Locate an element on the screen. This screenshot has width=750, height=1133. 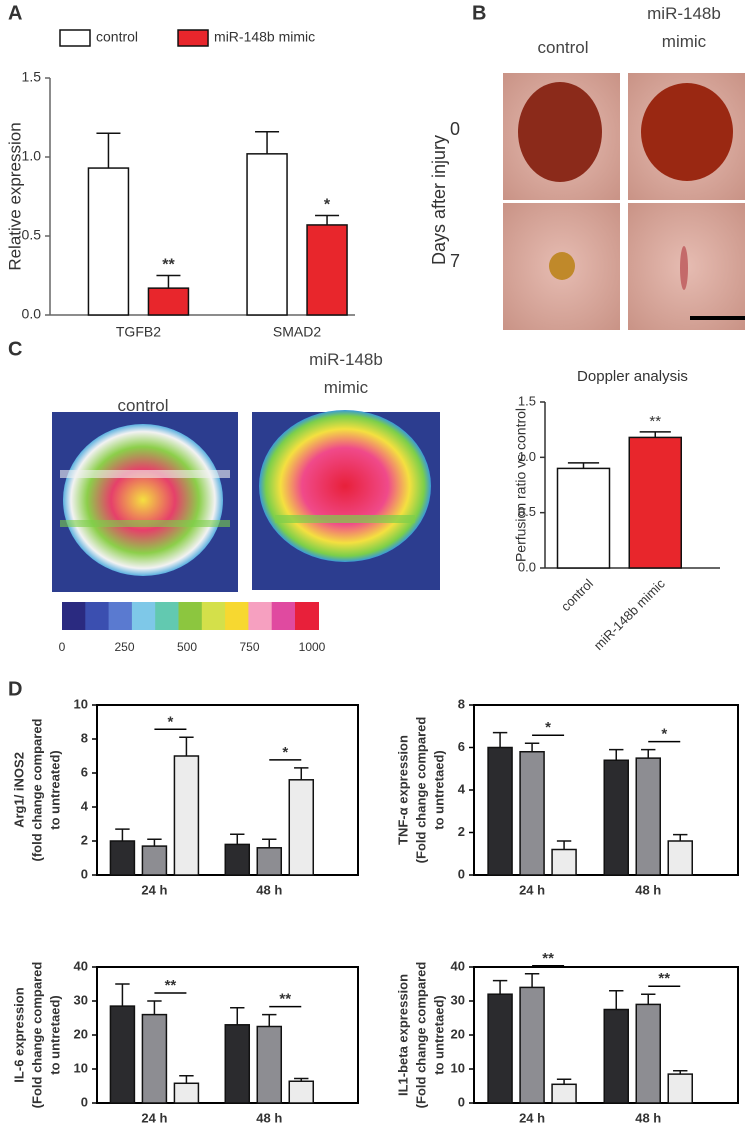
heatmap-blob is located at coordinates (345, 486).